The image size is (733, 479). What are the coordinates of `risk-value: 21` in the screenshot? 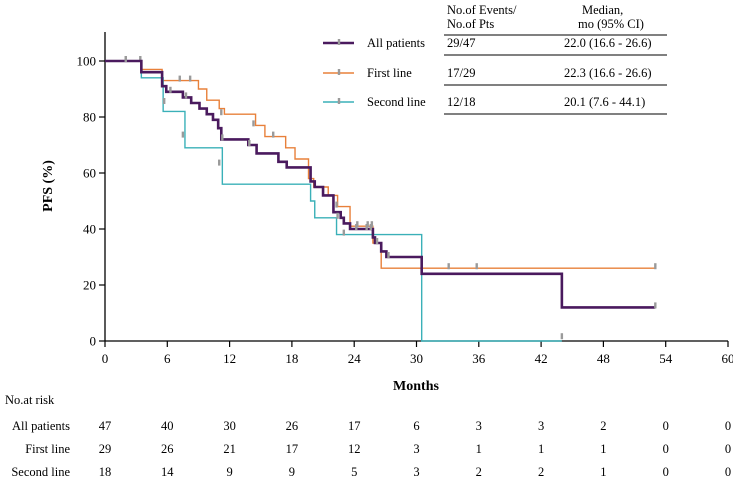 It's located at (229, 449).